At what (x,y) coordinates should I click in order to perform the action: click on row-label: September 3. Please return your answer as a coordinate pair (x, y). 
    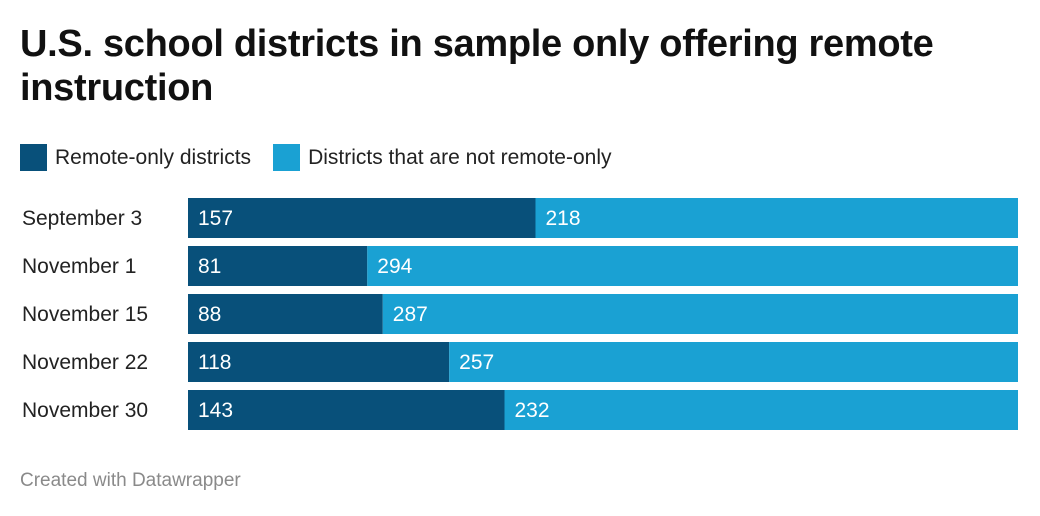
    Looking at the image, I should click on (82, 218).